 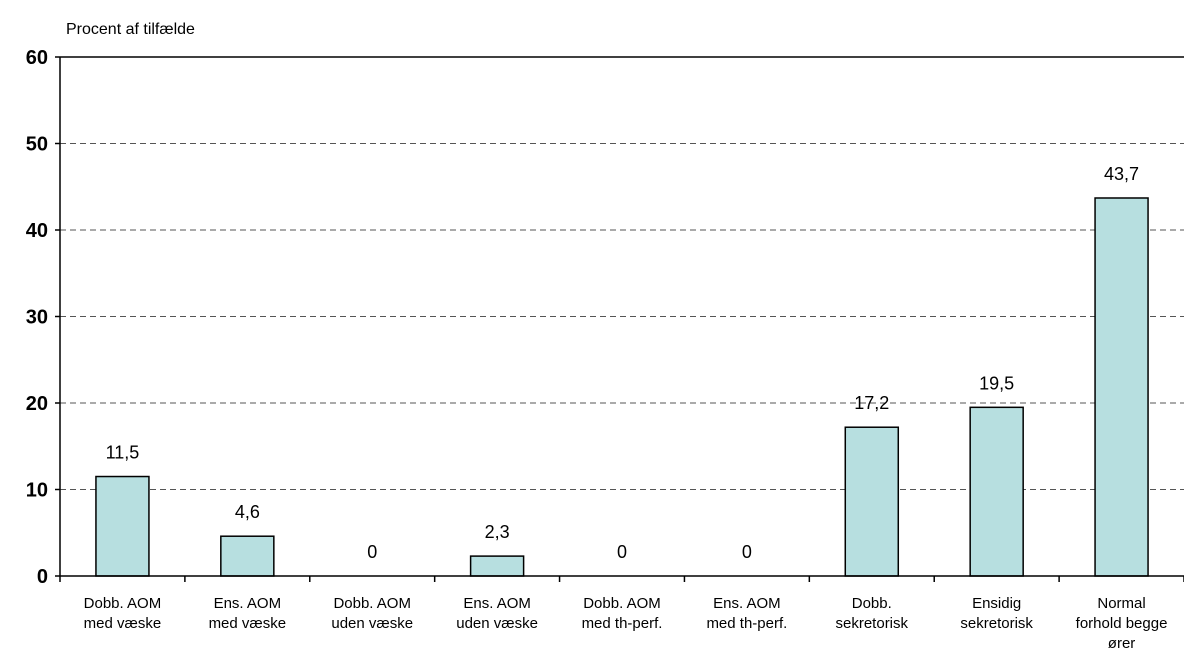 What do you see at coordinates (1121, 603) in the screenshot?
I see `x-tick-label-line: Normal` at bounding box center [1121, 603].